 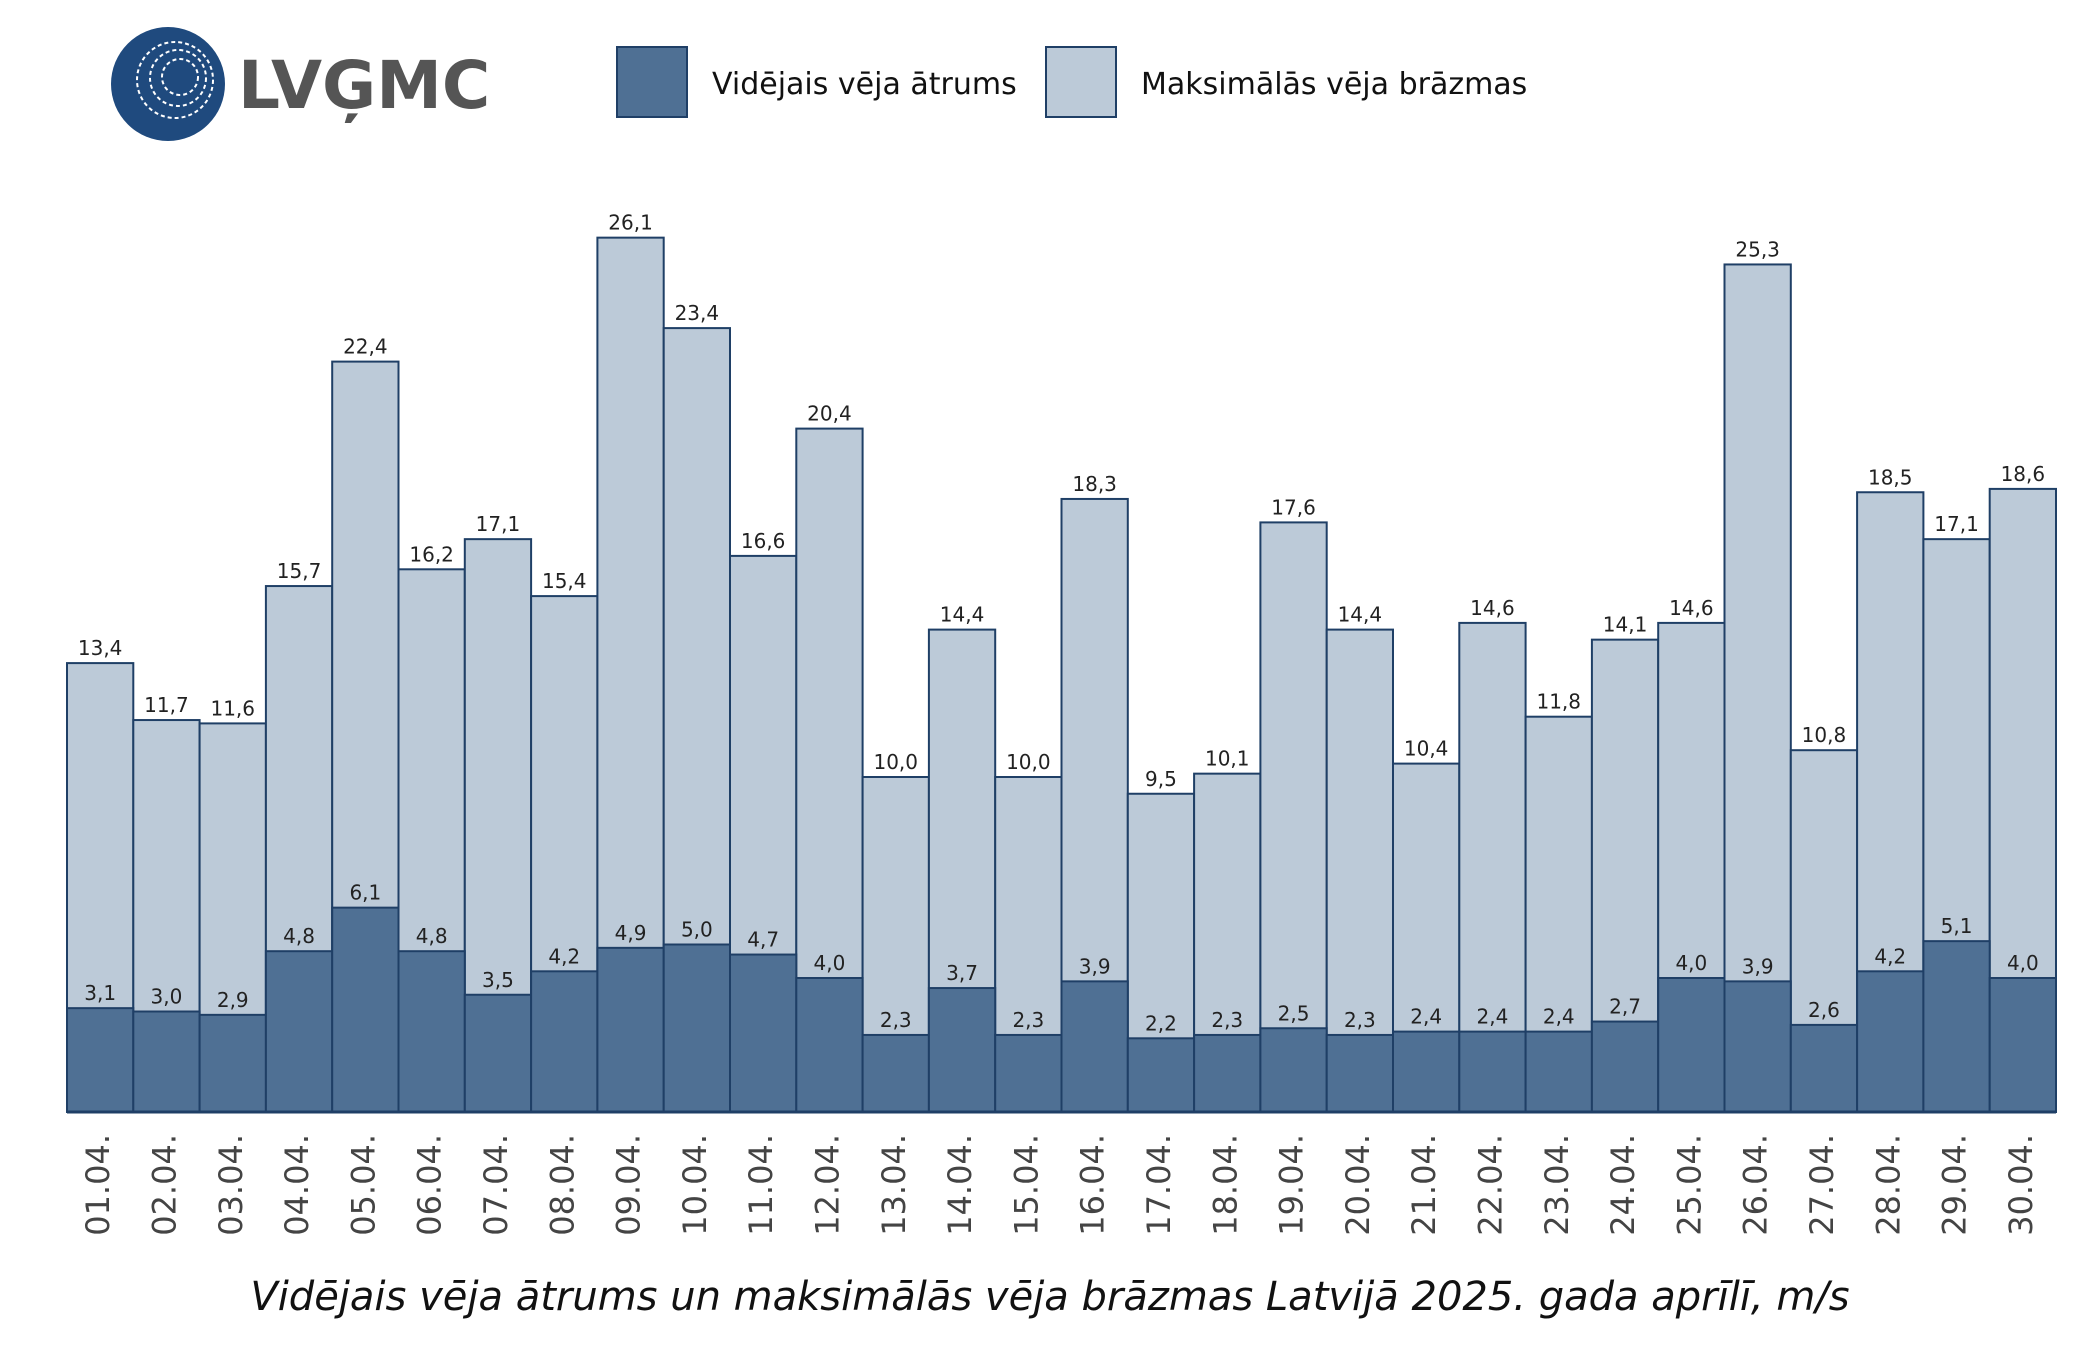 I want to click on x-tick-label: 25.04., so click(x=1689, y=1185).